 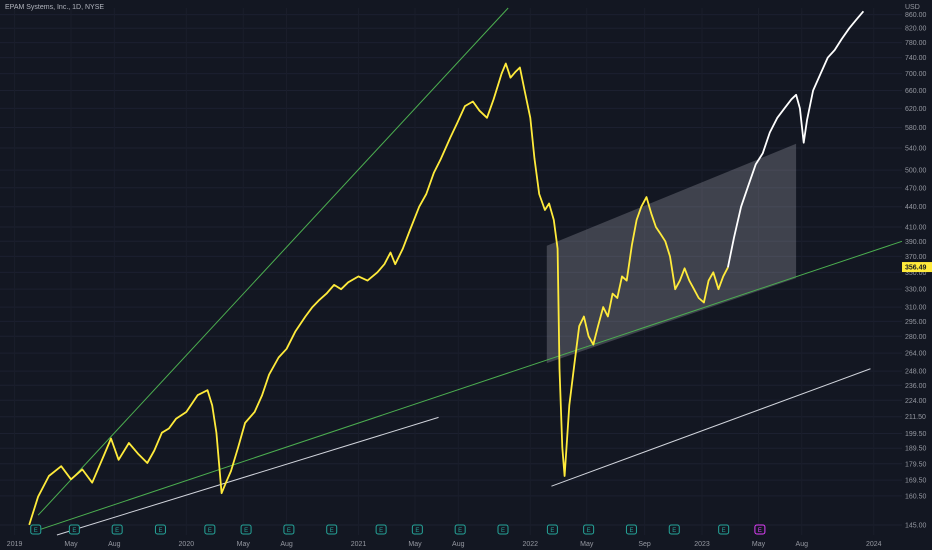 I want to click on y-tick-label: 780.00, so click(x=916, y=43).